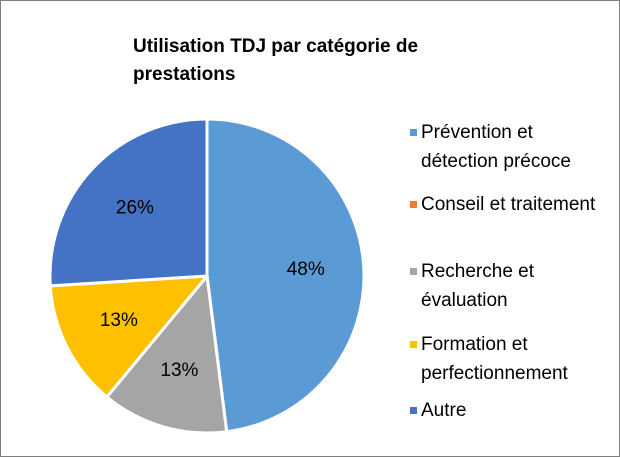 The width and height of the screenshot is (620, 457). Describe the element at coordinates (444, 410) in the screenshot. I see `legend-label: Autre` at that location.